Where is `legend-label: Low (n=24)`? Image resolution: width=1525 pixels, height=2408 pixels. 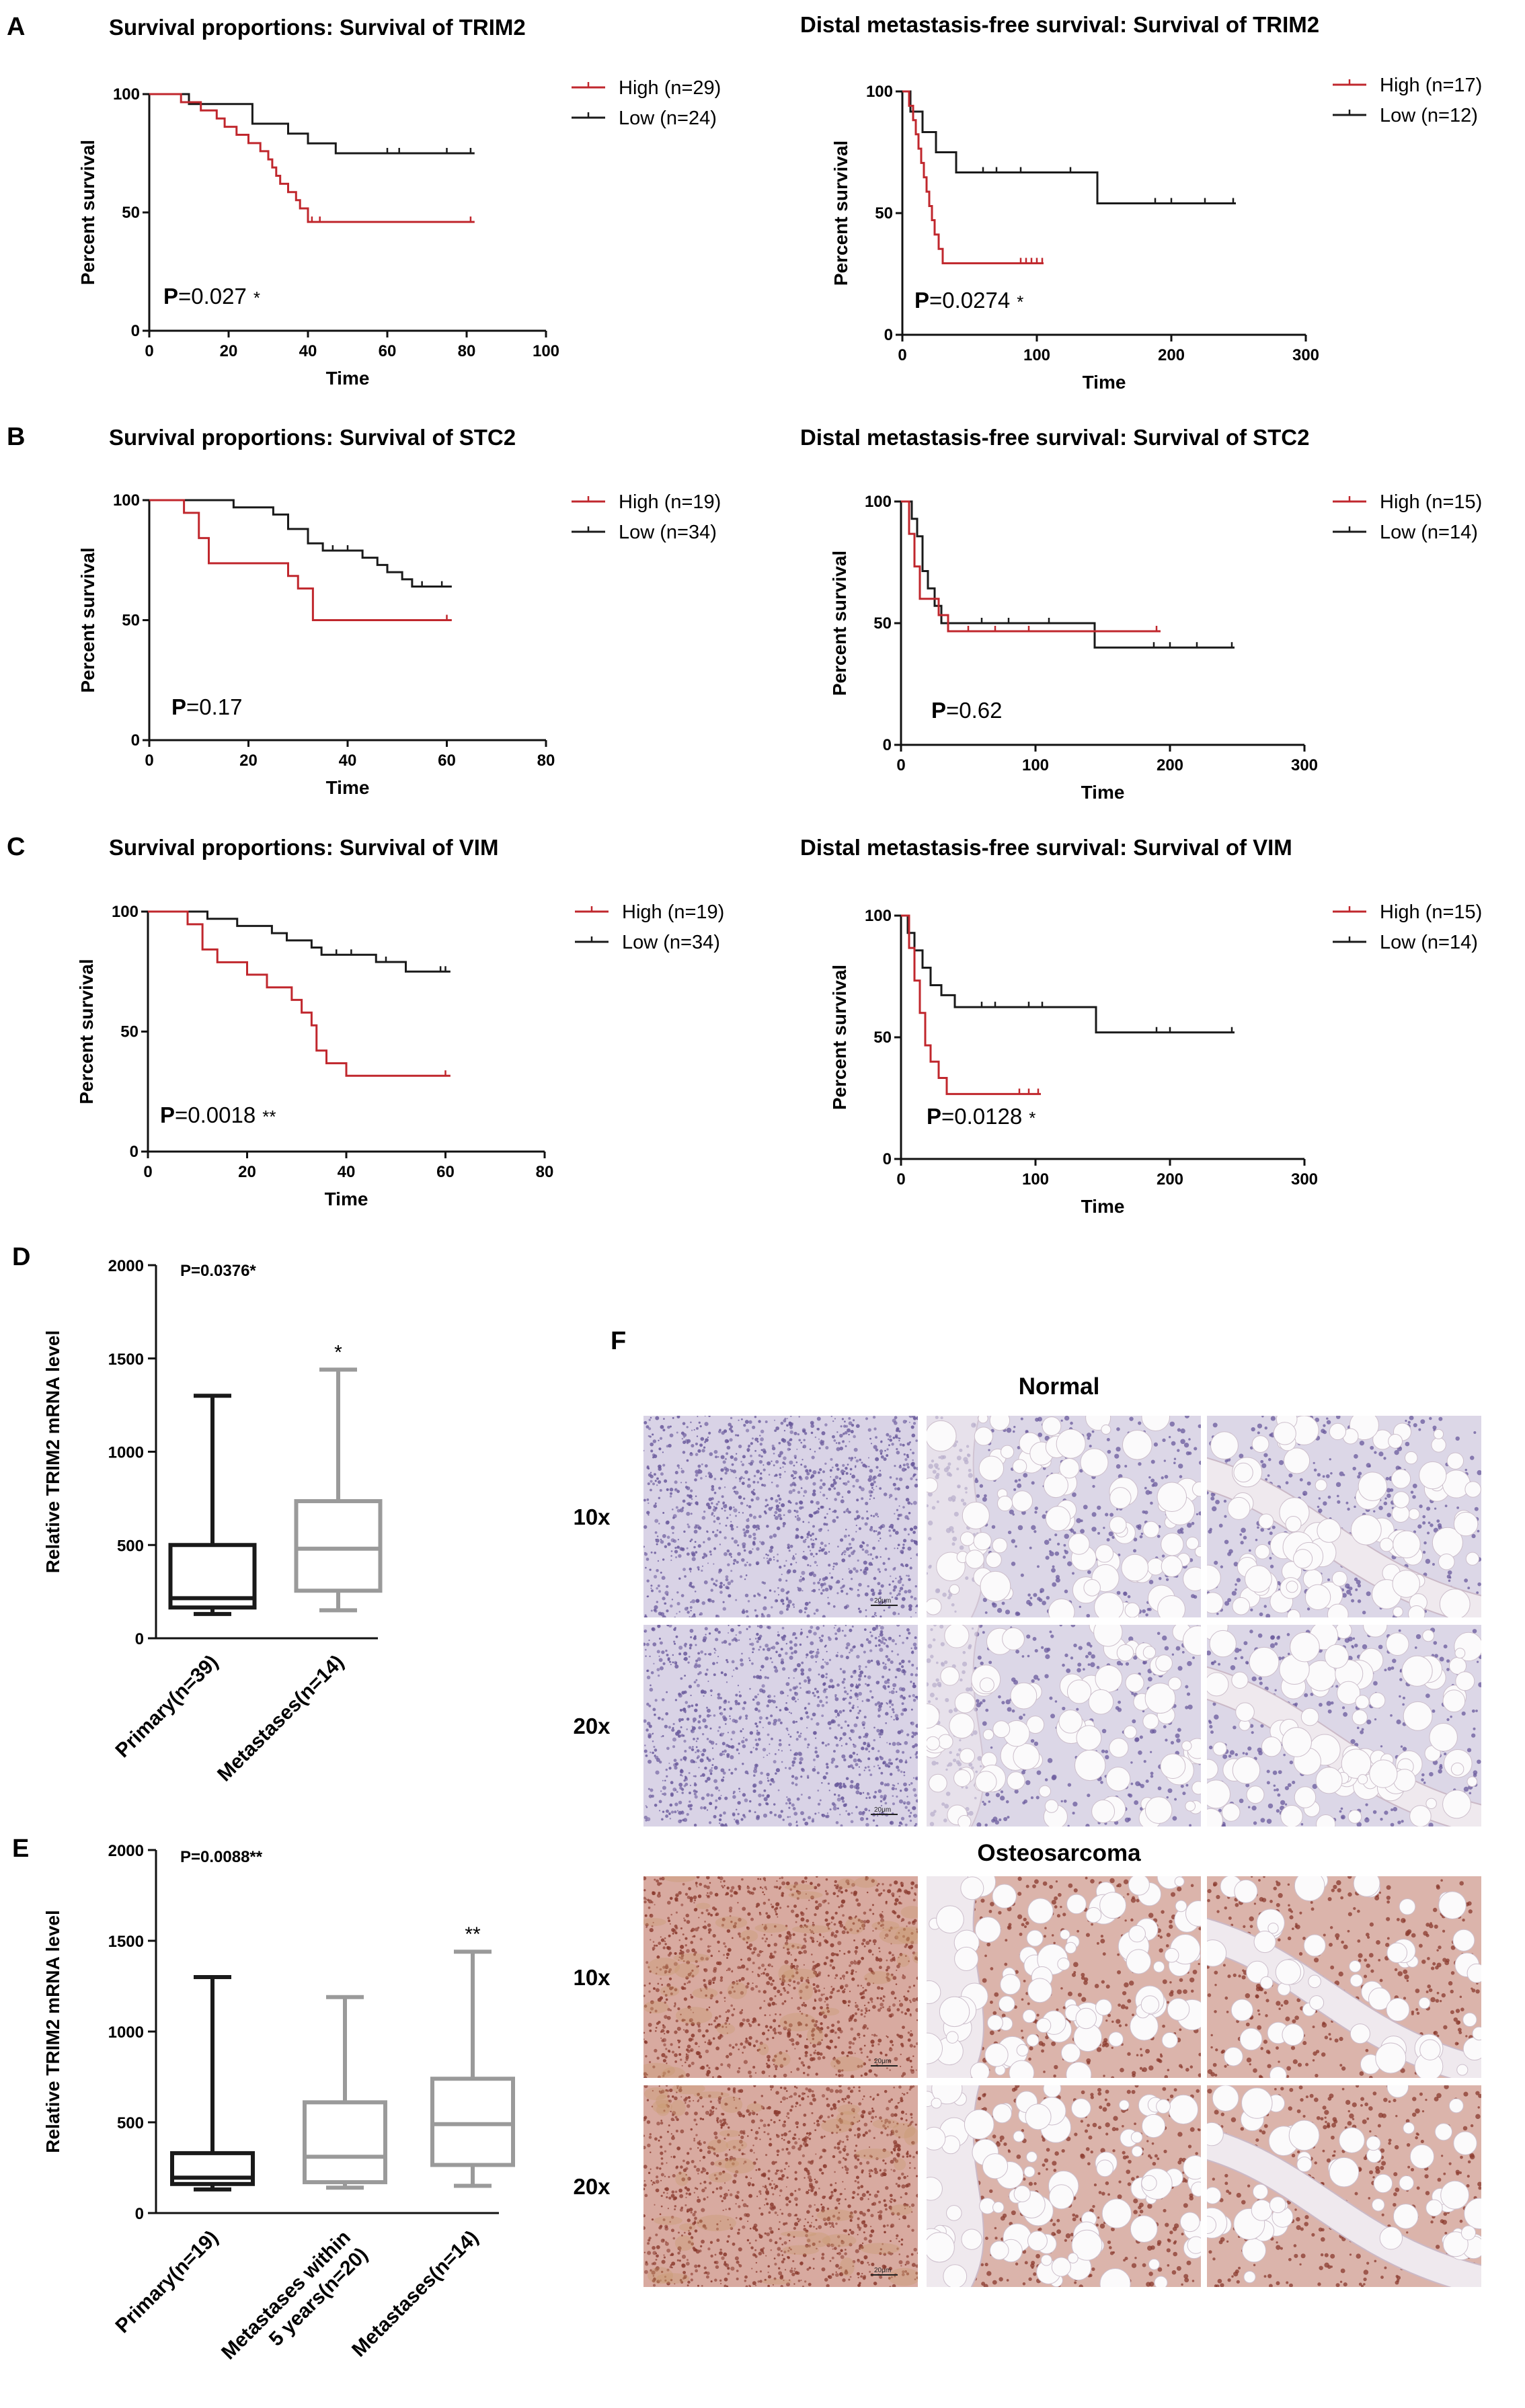 legend-label: Low (n=24) is located at coordinates (668, 118).